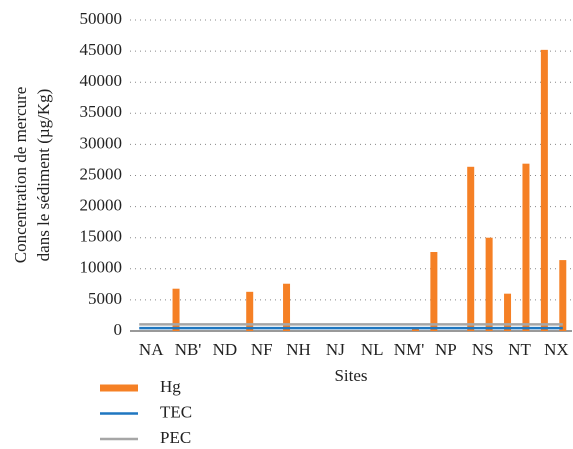  Describe the element at coordinates (105, 298) in the screenshot. I see `y-tick-label: 5000` at that location.